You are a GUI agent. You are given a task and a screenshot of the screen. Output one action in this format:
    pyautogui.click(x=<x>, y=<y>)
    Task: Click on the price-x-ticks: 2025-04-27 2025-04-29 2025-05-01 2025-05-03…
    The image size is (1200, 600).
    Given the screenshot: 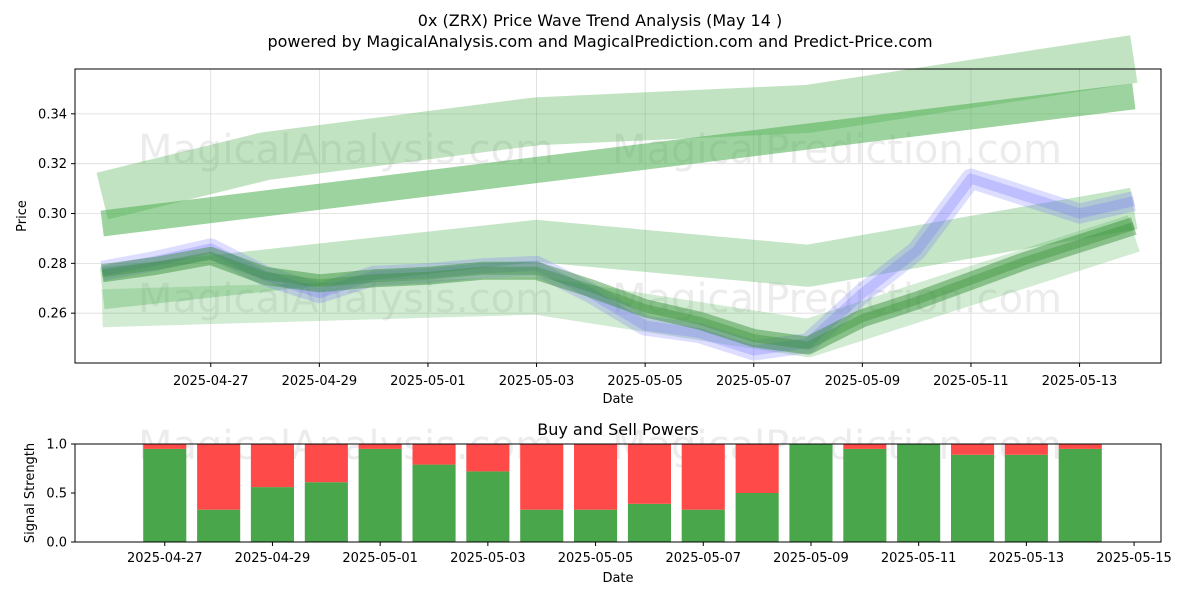 What is the action you would take?
    pyautogui.click(x=645, y=376)
    